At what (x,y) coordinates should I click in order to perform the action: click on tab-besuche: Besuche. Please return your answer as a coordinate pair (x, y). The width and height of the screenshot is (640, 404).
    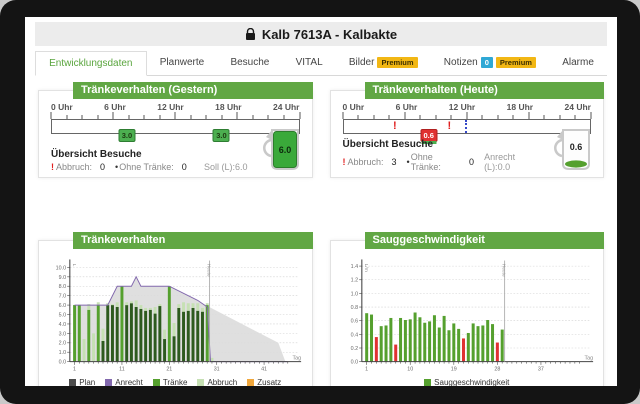
    Looking at the image, I should click on (249, 62).